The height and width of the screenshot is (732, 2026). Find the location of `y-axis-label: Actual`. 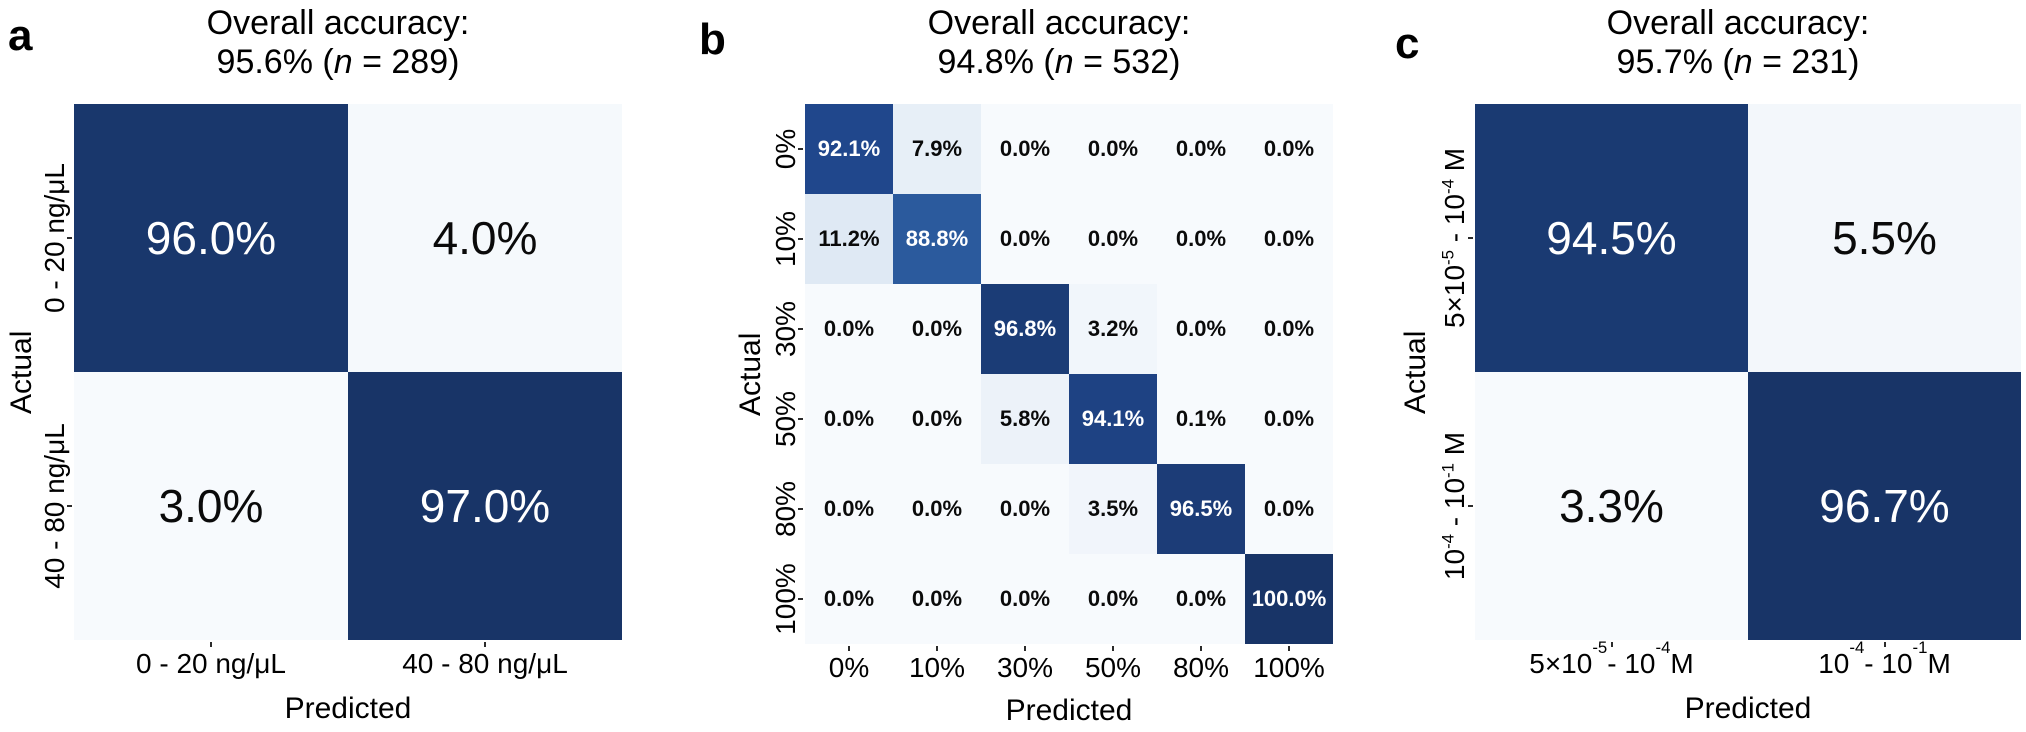

y-axis-label: Actual is located at coordinates (1415, 372).